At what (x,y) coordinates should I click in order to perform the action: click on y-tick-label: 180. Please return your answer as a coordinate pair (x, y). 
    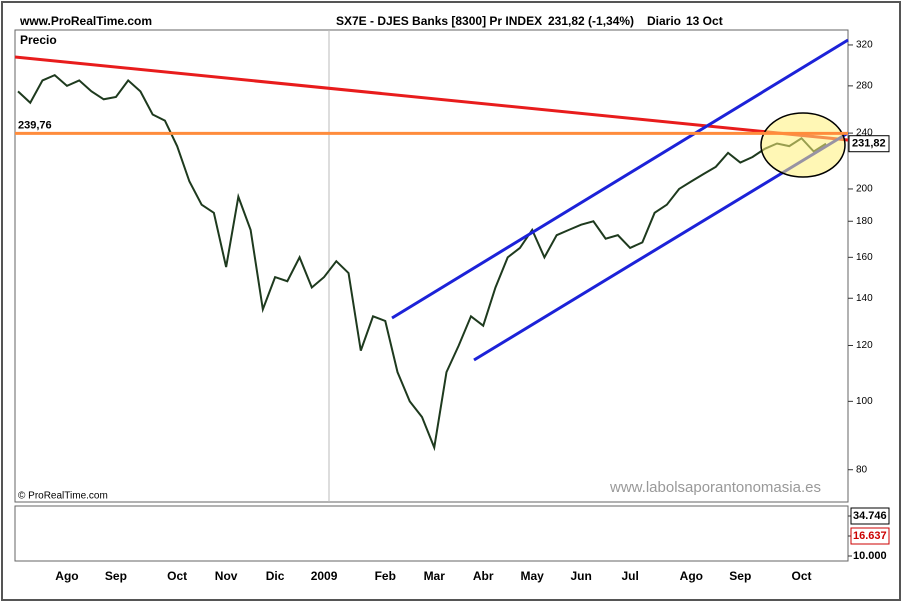
    Looking at the image, I should click on (864, 221).